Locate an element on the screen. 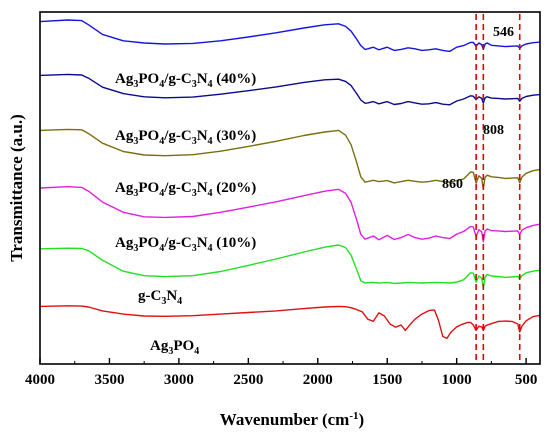  y-axis-label: Transmittance (a.u.) is located at coordinates (16, 187).